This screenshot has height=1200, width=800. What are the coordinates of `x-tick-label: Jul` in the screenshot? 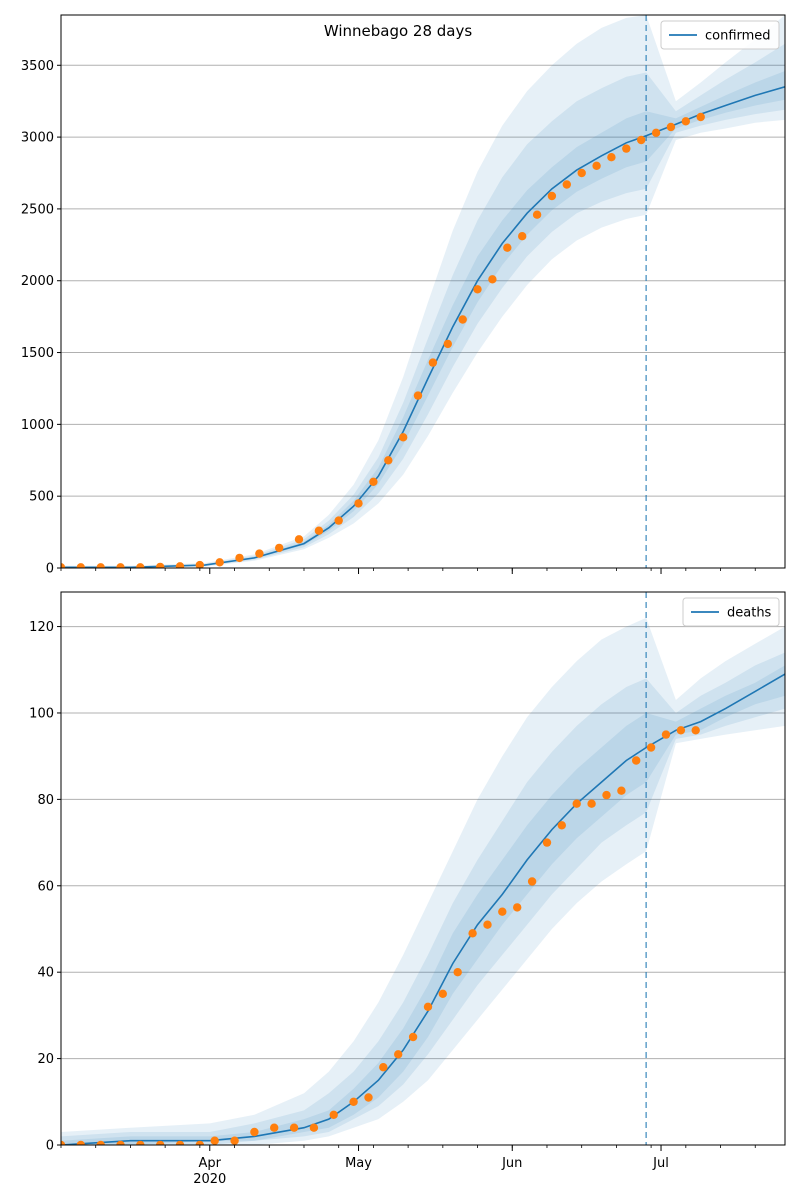 It's located at (660, 1163).